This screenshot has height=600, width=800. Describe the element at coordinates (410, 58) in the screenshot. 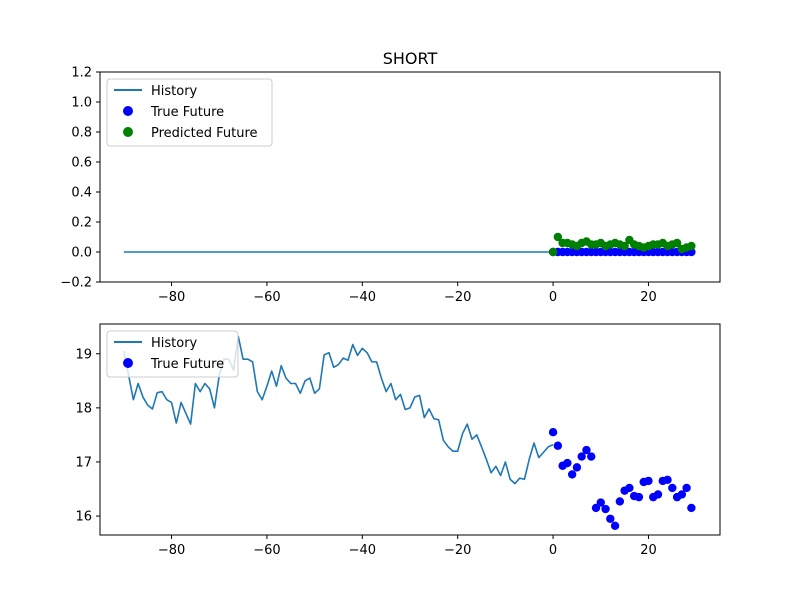

I see `chart-title: SHORT` at that location.